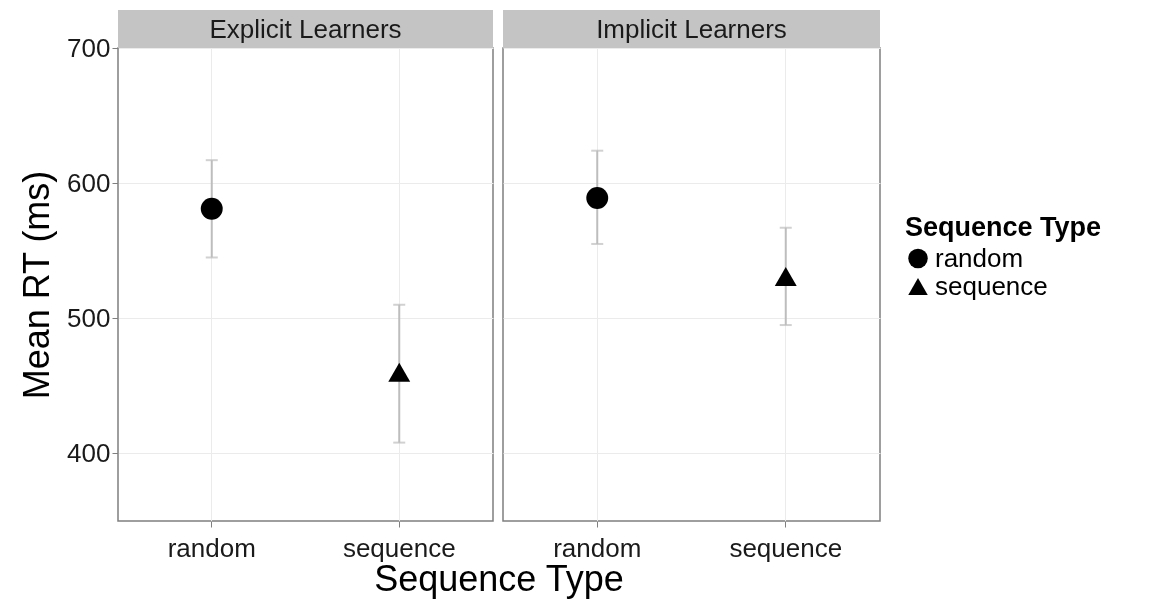 Image resolution: width=1157 pixels, height=603 pixels. What do you see at coordinates (305, 29) in the screenshot?
I see `chart-title: Explicit Learners` at bounding box center [305, 29].